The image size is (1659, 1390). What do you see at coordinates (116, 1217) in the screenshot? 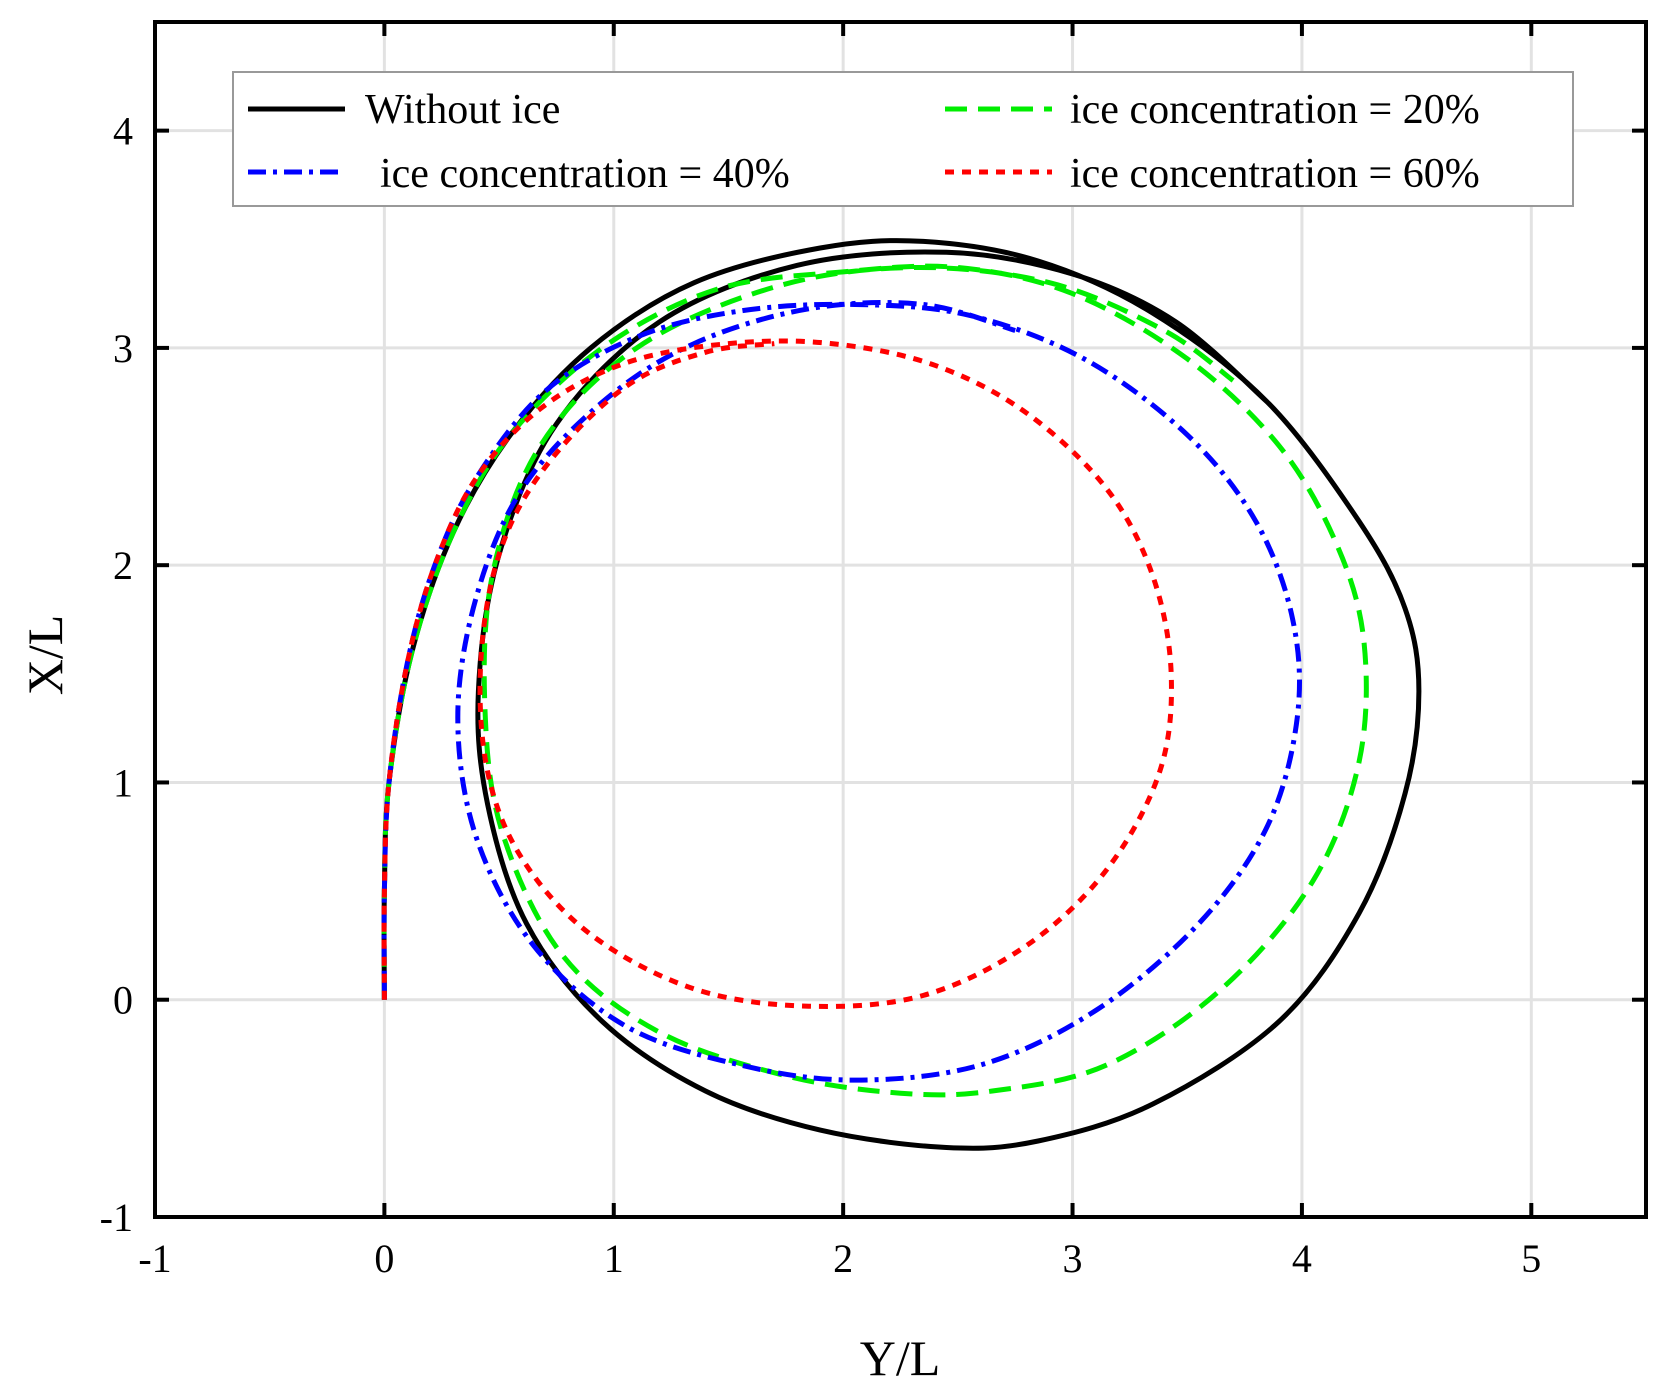
I see `y-tick-label: -1` at bounding box center [116, 1217].